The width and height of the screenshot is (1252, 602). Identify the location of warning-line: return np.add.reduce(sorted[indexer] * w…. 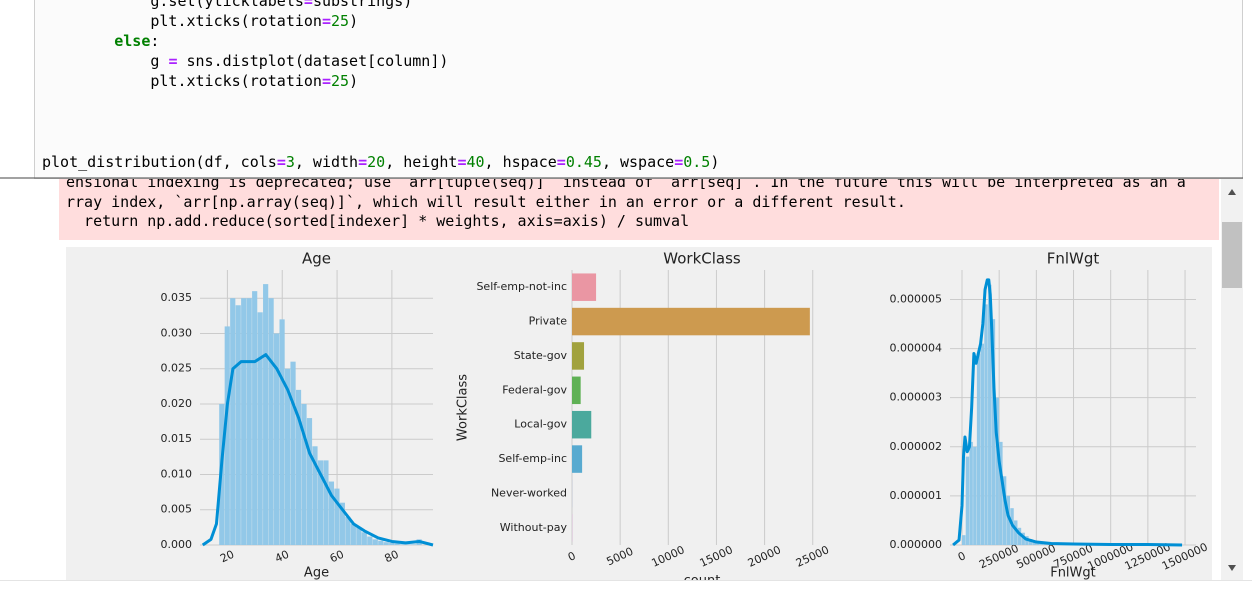
(377, 221).